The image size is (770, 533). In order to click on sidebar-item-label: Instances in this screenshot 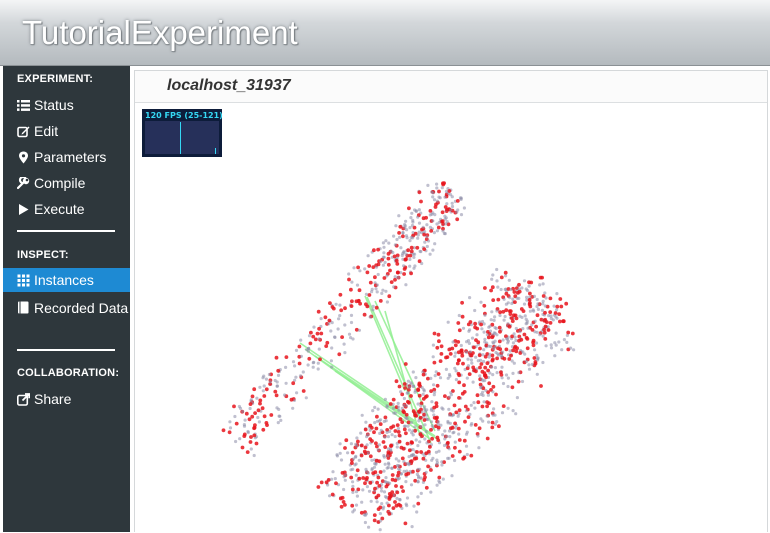, I will do `click(64, 280)`.